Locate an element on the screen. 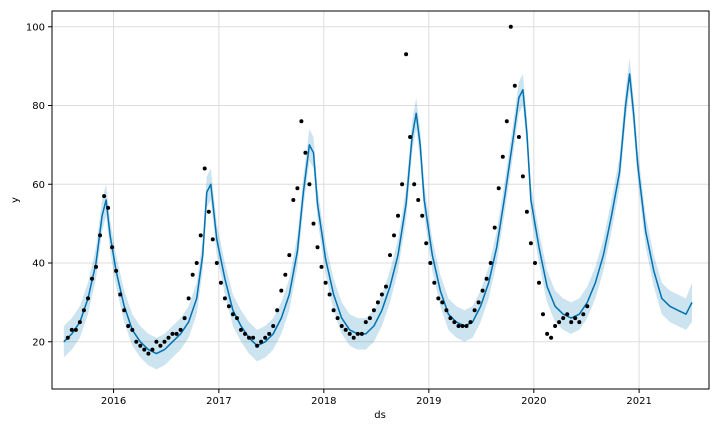  y-tick-label: 100 is located at coordinates (35, 27).